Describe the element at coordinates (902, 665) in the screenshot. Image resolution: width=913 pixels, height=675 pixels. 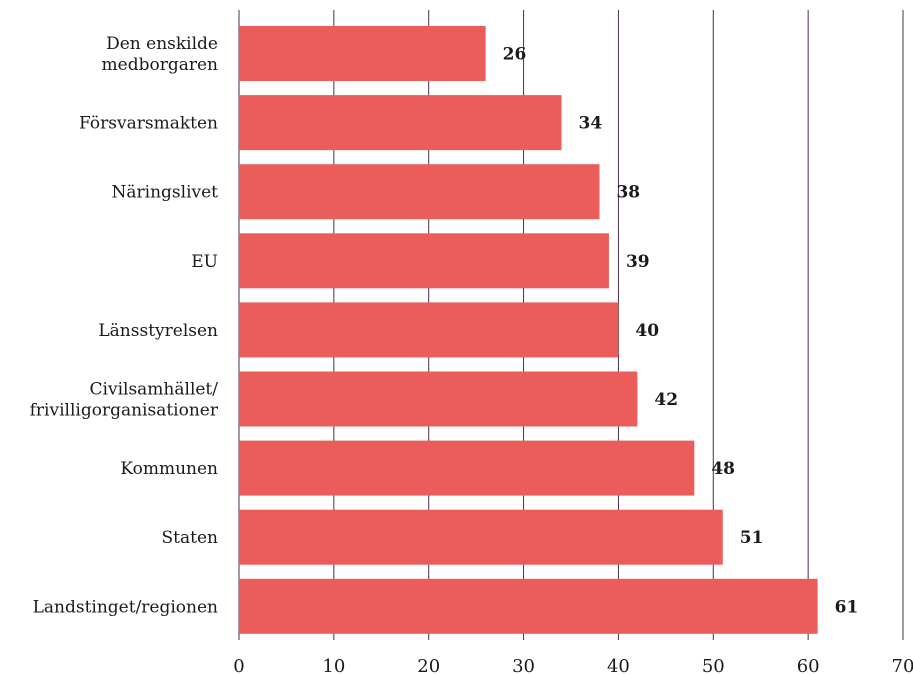
I see `x-tick-label-70: 70` at that location.